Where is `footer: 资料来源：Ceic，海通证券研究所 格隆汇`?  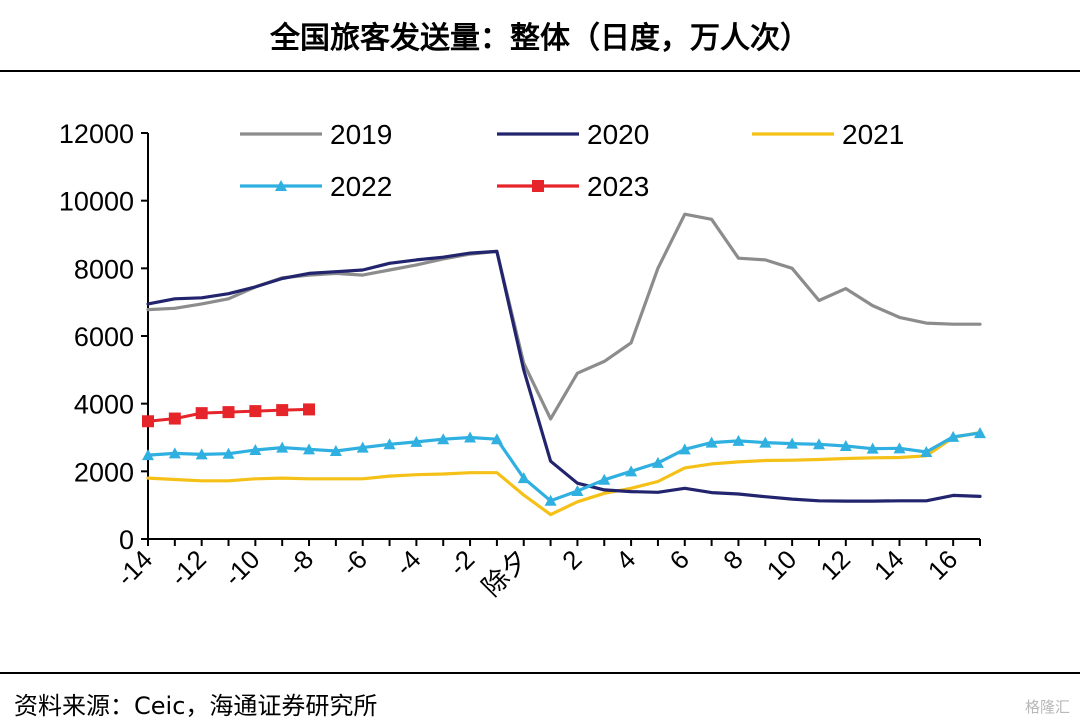 footer: 资料来源：Ceic，海通证券研究所 格隆汇 is located at coordinates (540, 698).